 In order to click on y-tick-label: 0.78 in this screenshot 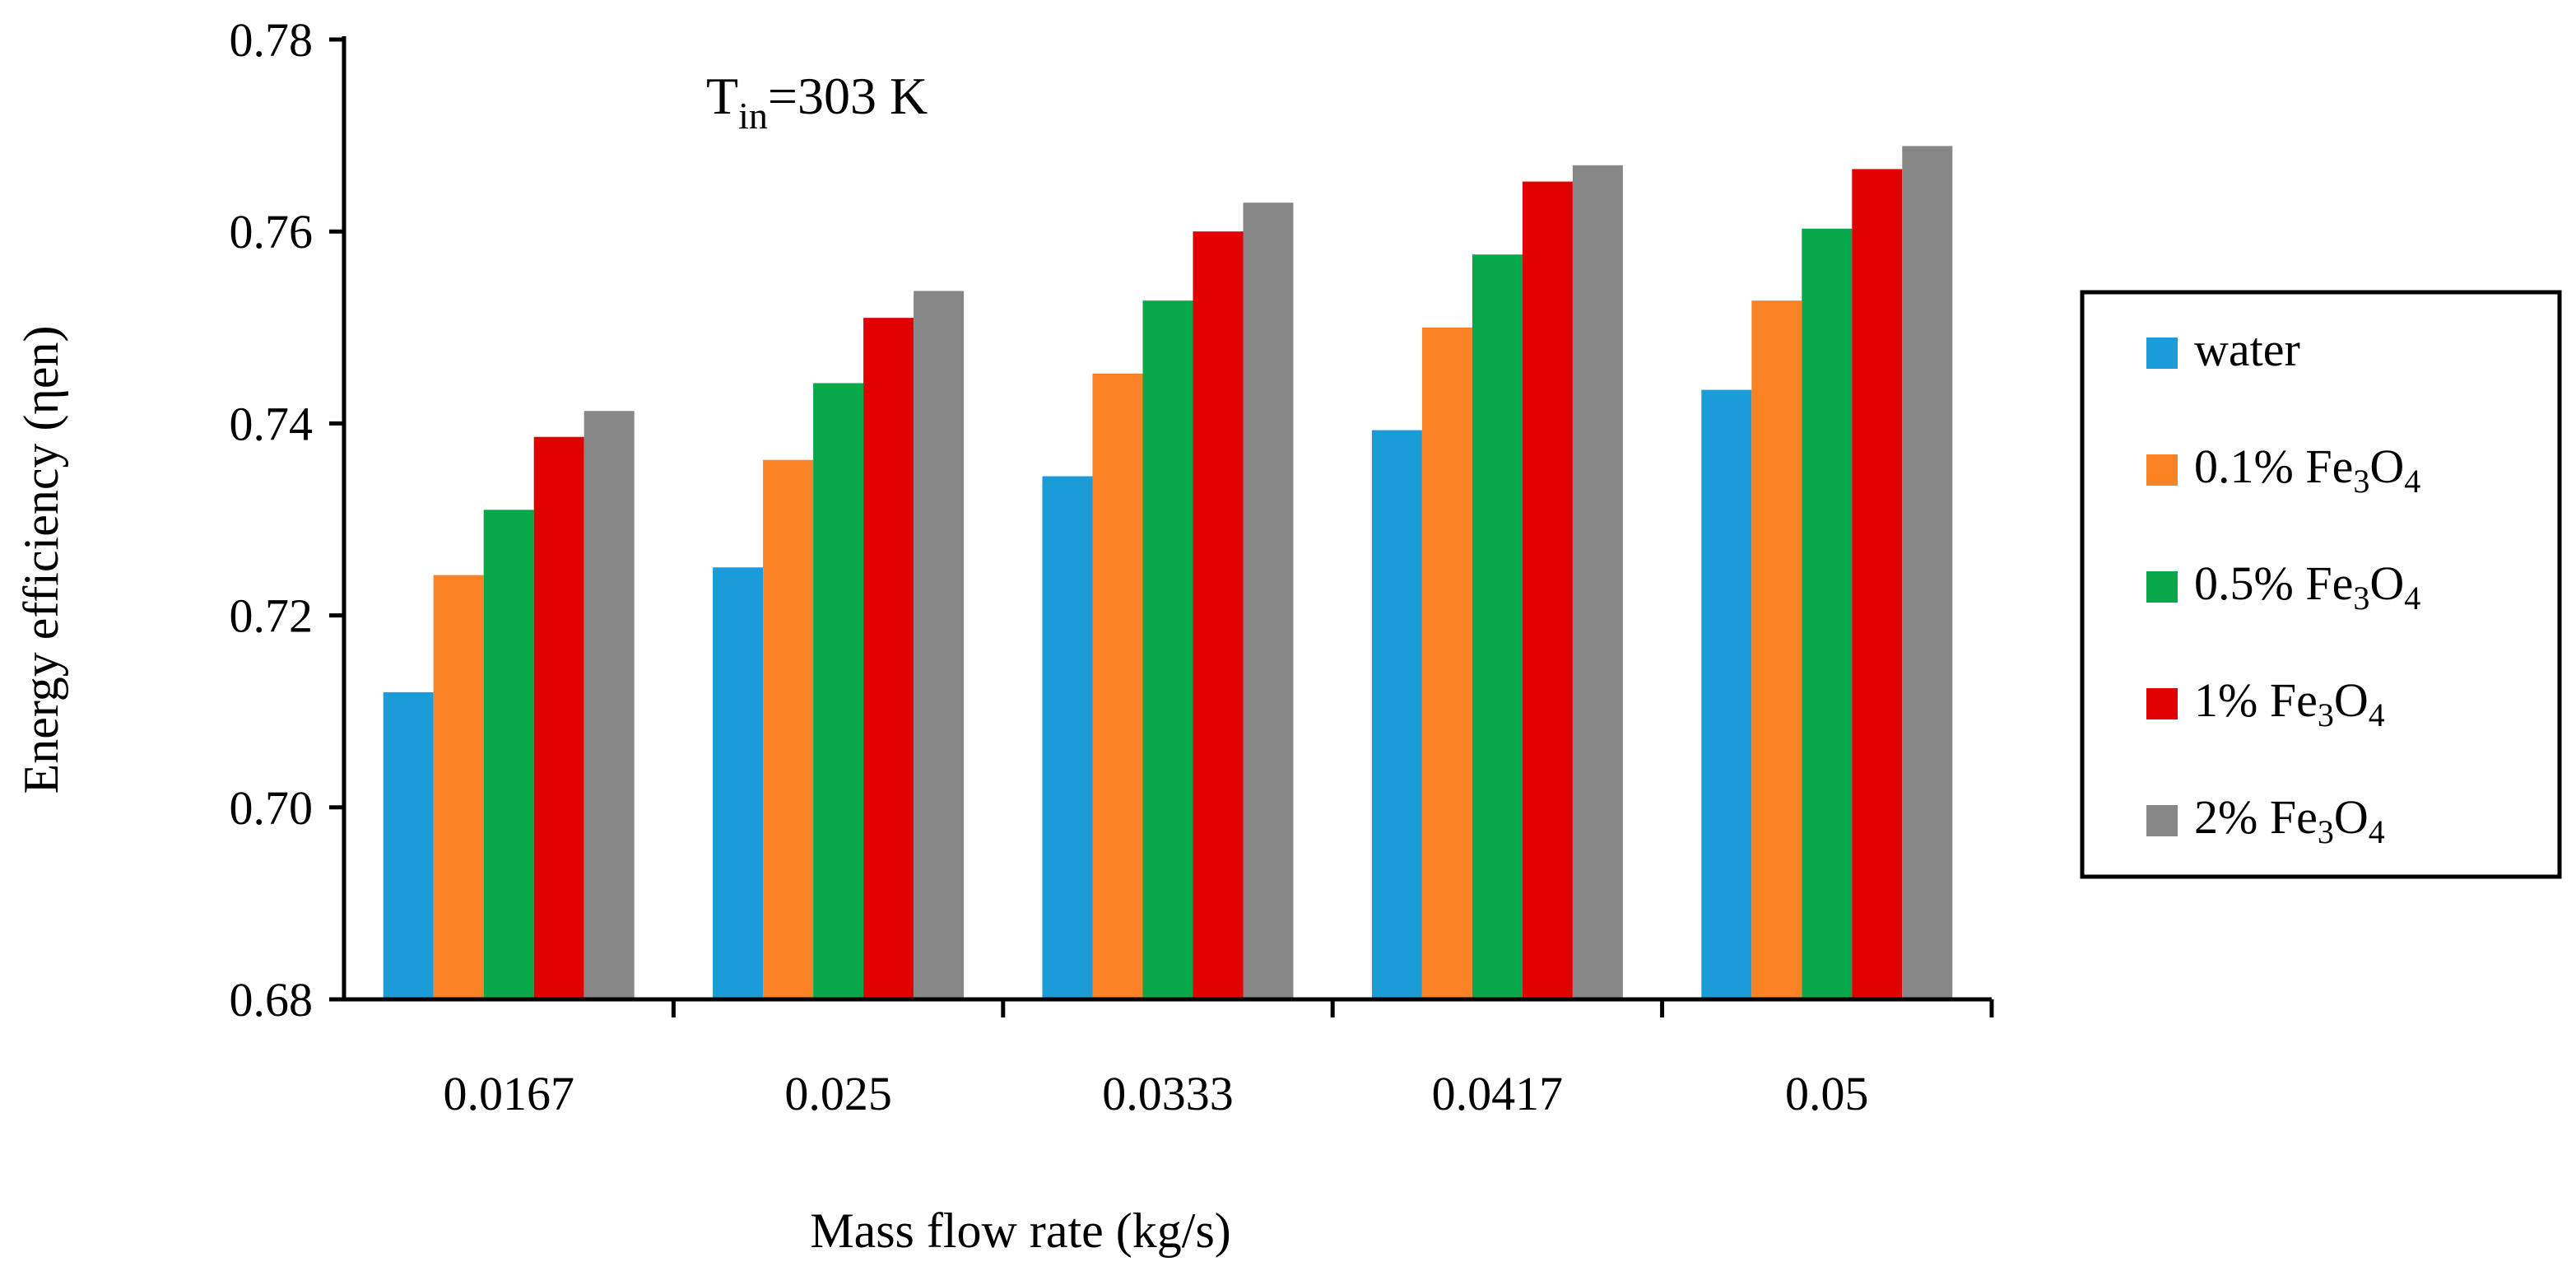, I will do `click(272, 40)`.